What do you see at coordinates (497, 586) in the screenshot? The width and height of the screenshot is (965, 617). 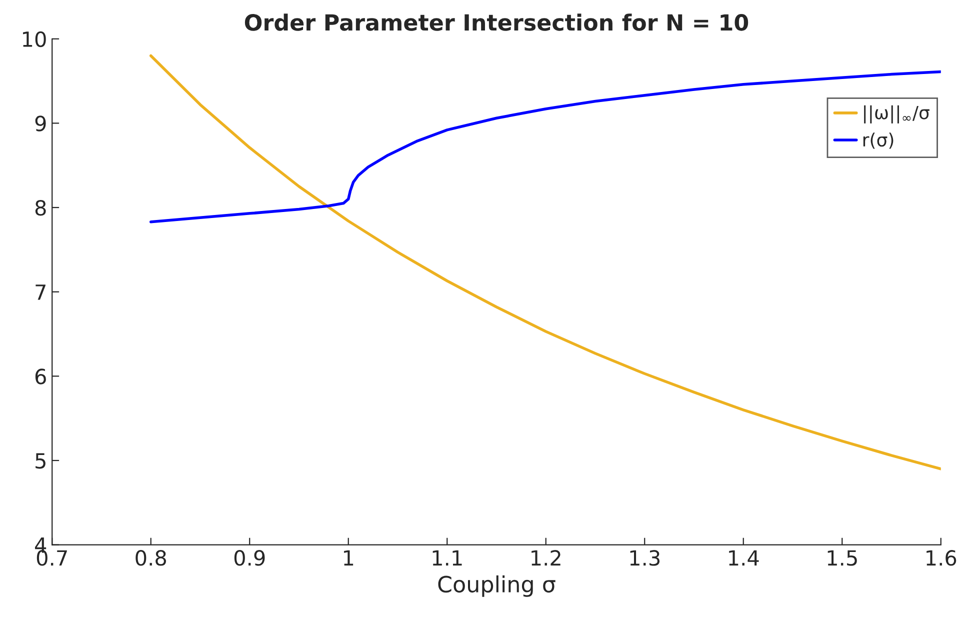 I see `x-axis-title: Coupling σ` at bounding box center [497, 586].